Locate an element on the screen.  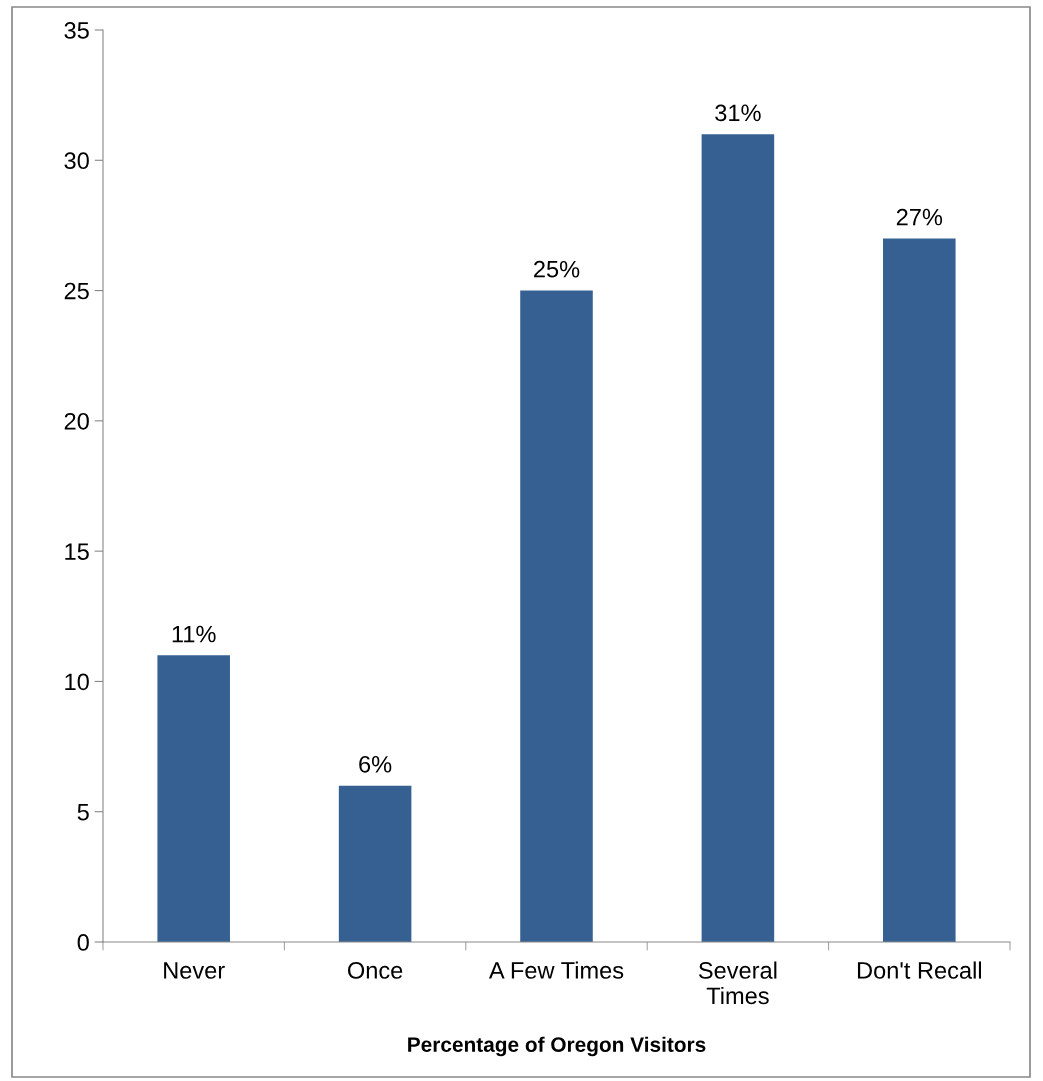
data-label: 27% is located at coordinates (919, 217).